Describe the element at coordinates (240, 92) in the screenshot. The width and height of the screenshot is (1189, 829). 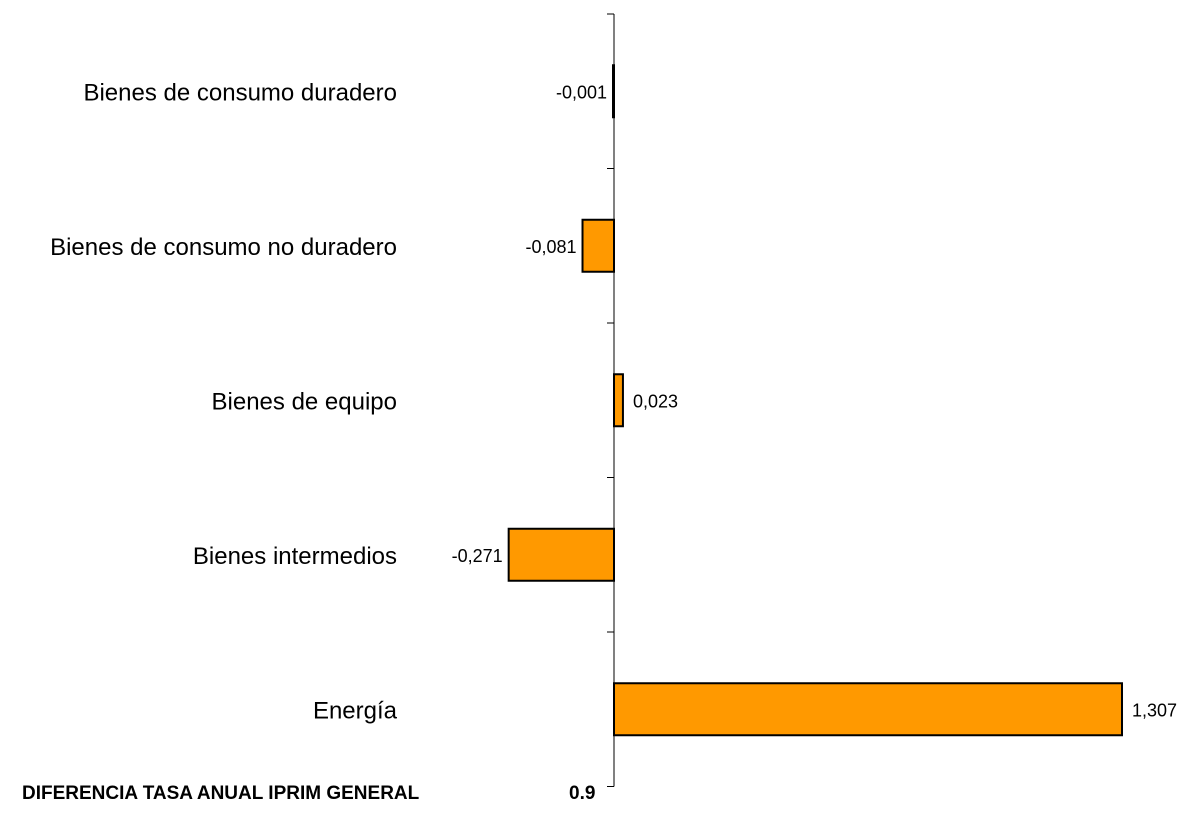
I see `category-label: Bienes de consumo duradero` at that location.